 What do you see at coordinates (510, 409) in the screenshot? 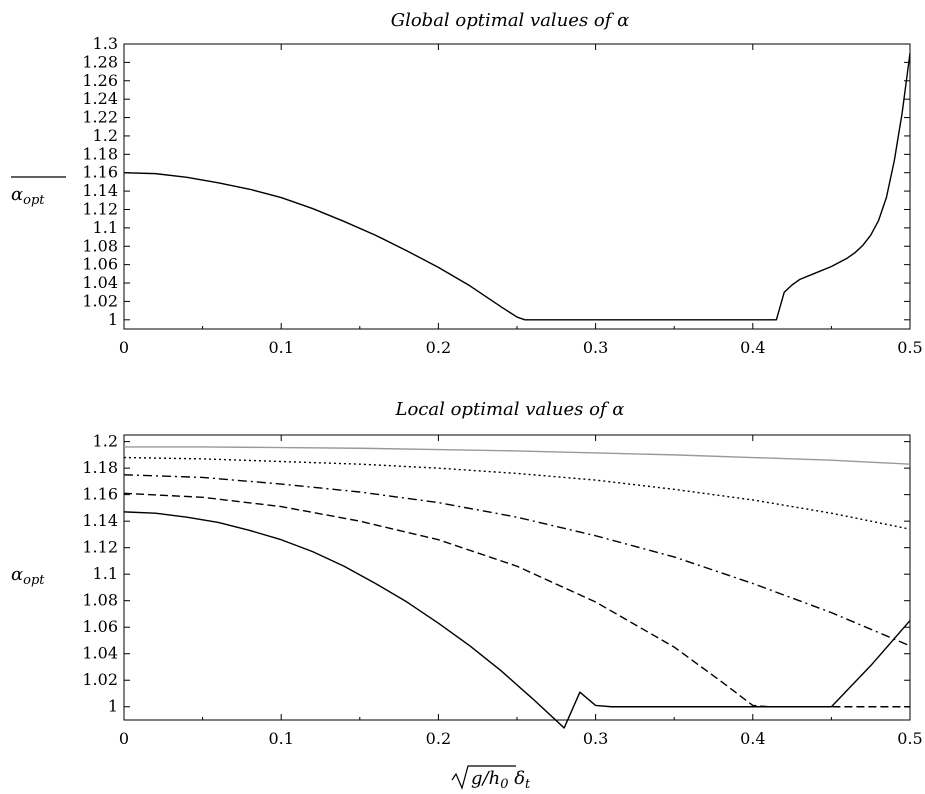
I see `local-chart-title: Local optimal values of α` at bounding box center [510, 409].